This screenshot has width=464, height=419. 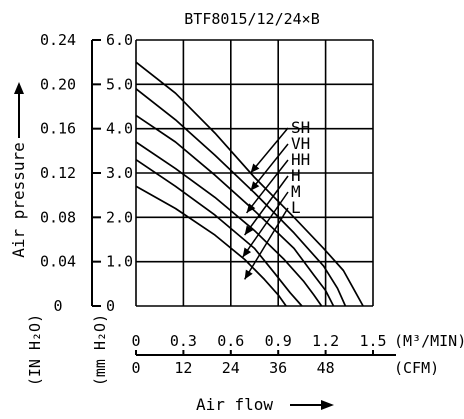 What do you see at coordinates (119, 173) in the screenshot?
I see `y-tick-label-mm-h2o: 3.0` at bounding box center [119, 173].